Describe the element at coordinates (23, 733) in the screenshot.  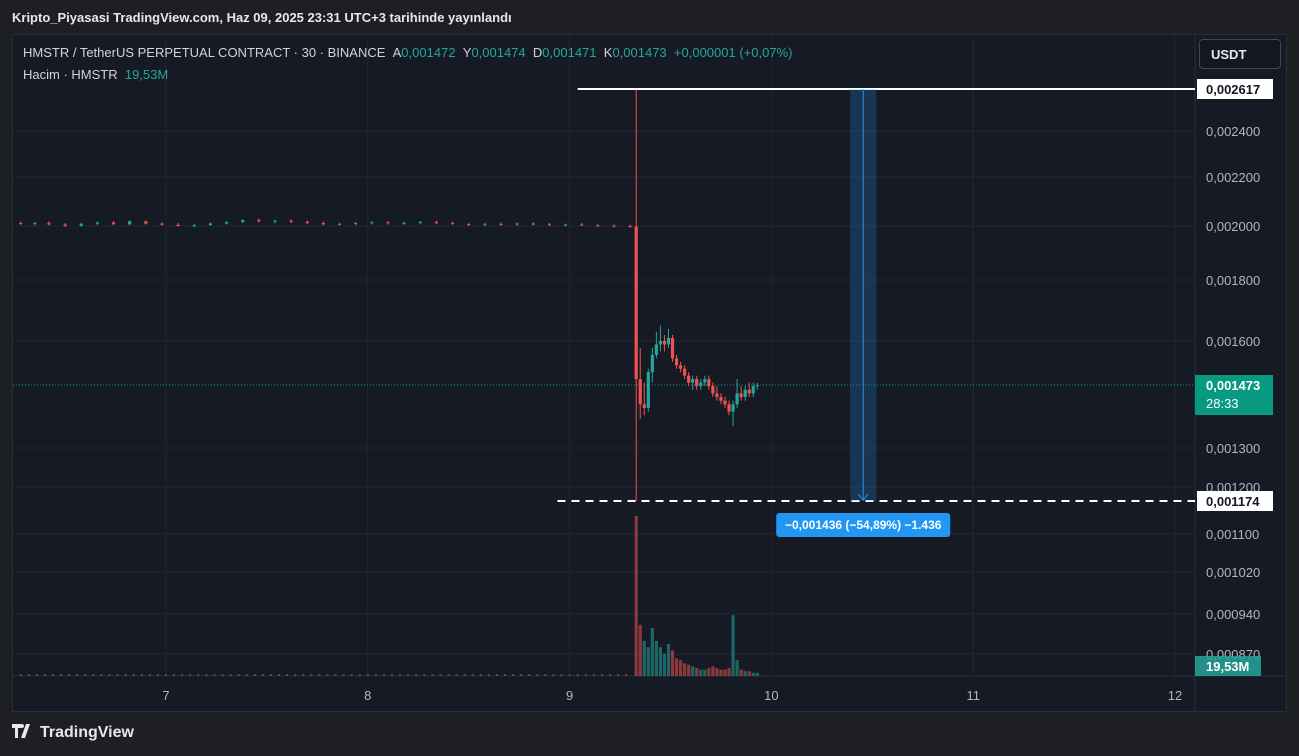
I see `tradingview-logo-icon` at that location.